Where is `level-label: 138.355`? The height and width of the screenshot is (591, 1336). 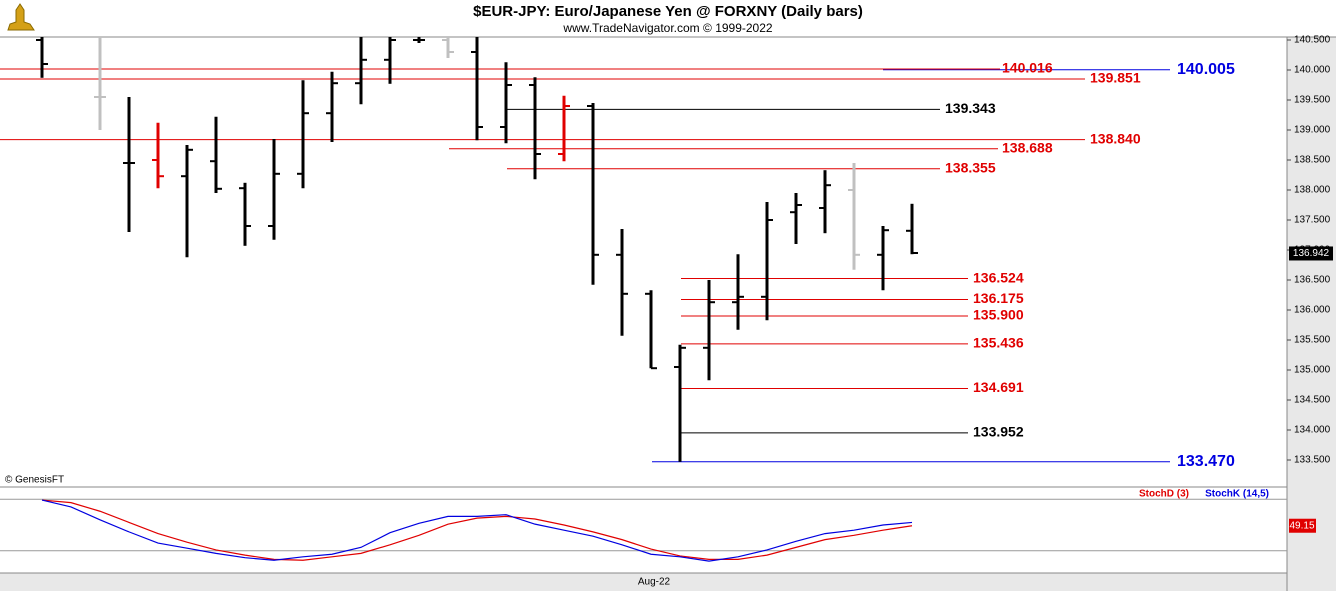
level-label: 138.355 is located at coordinates (970, 167).